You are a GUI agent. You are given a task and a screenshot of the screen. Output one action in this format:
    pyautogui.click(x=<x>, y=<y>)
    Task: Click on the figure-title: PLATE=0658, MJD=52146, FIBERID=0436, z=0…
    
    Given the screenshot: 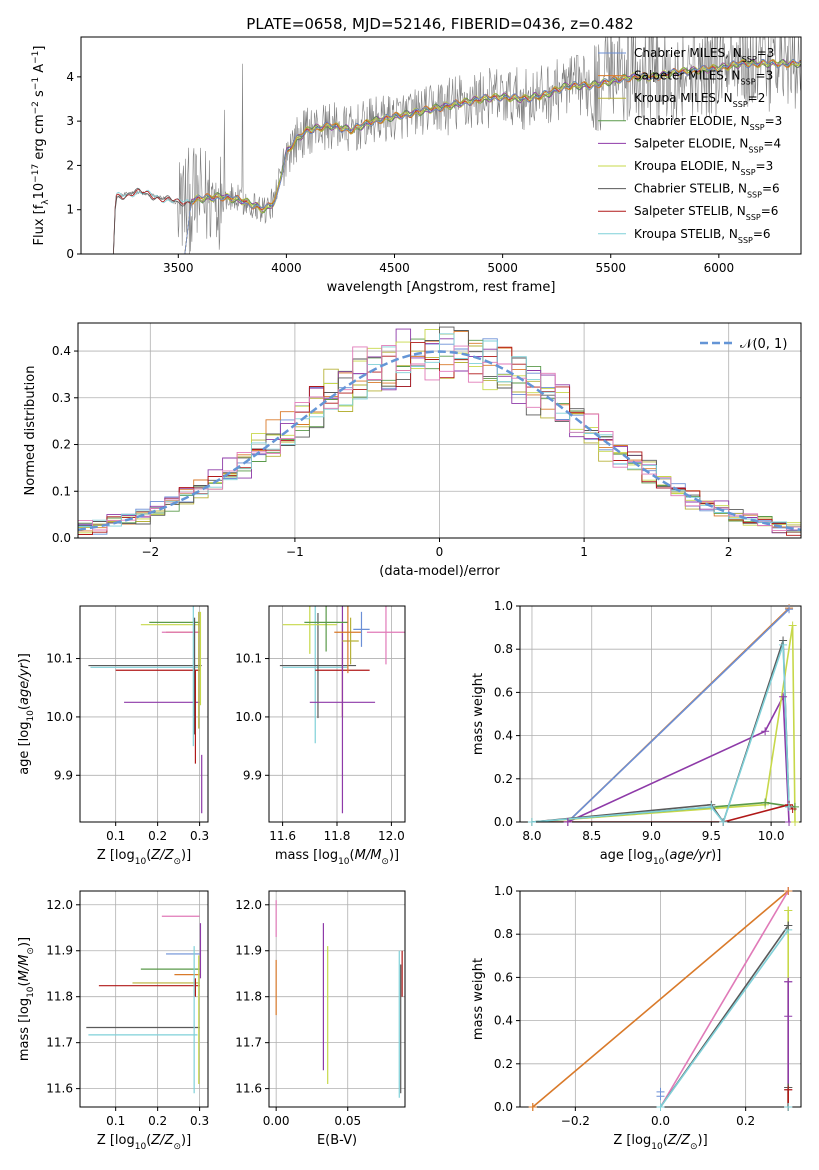 What is the action you would take?
    pyautogui.click(x=439, y=24)
    